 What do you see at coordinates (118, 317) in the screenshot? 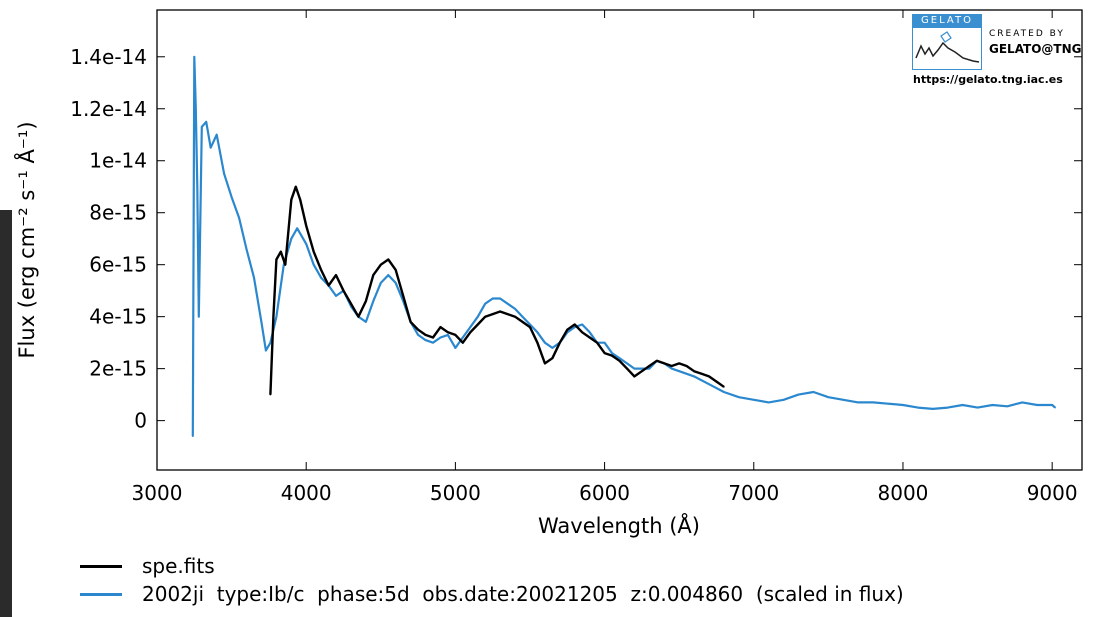
I see `y-tick-label: 4e-15` at bounding box center [118, 317].